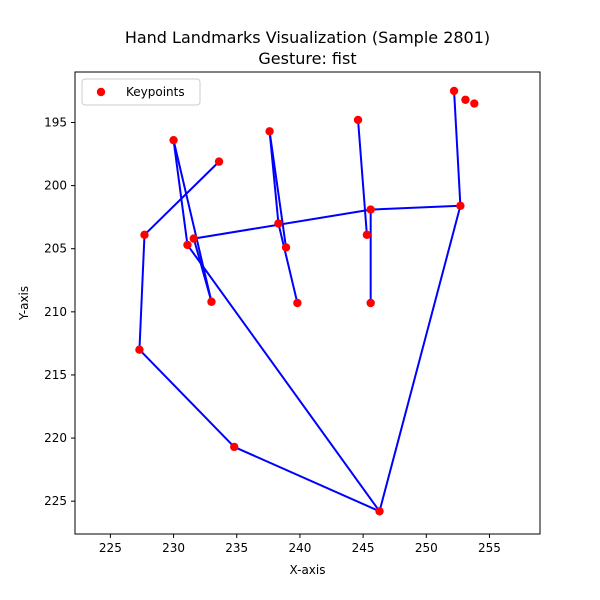 This screenshot has width=600, height=600. I want to click on y-tick-label: 220, so click(55, 438).